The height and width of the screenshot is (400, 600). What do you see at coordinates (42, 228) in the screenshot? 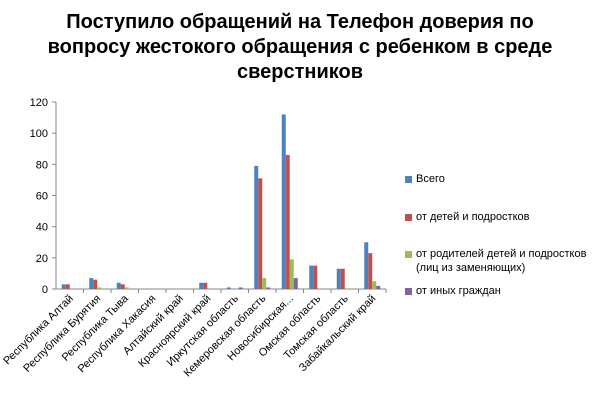
I see `y-tick-label: 40` at bounding box center [42, 228].